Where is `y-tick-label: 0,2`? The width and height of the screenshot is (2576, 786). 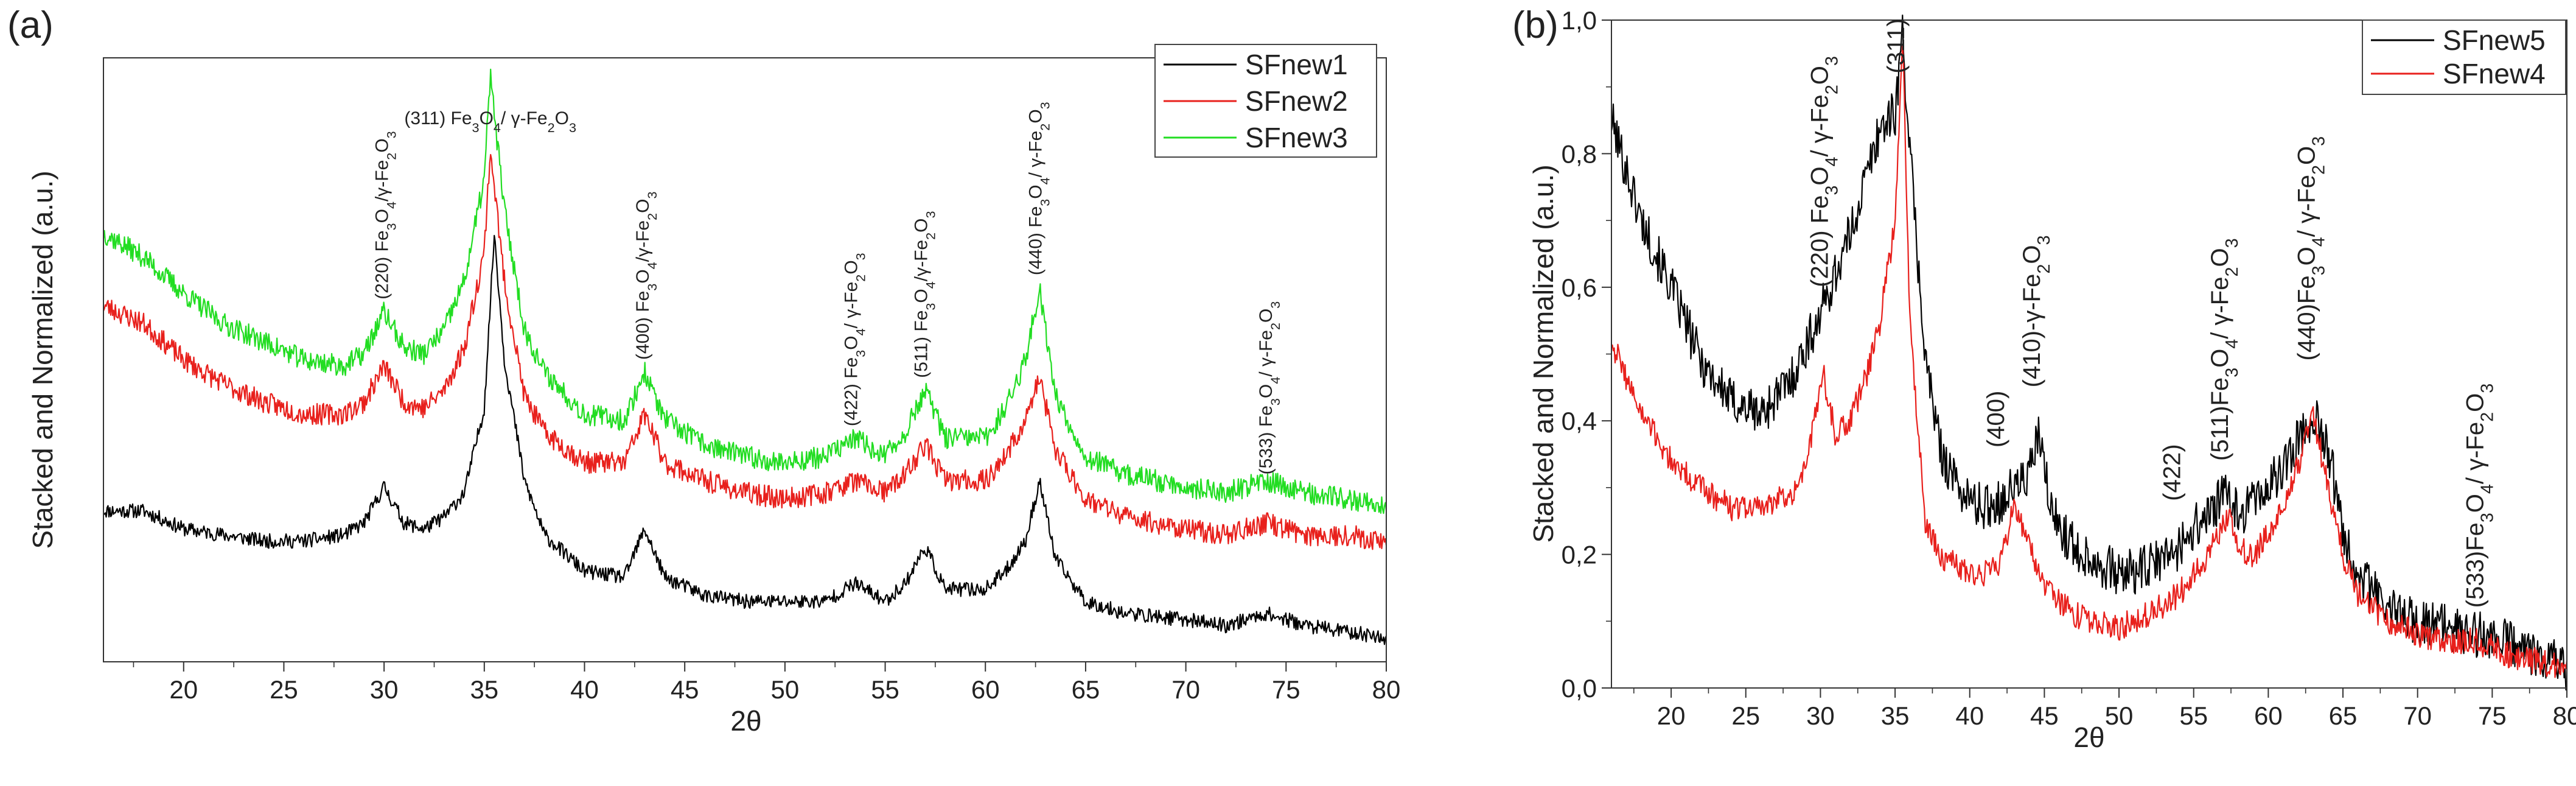 y-tick-label: 0,2 is located at coordinates (1579, 555).